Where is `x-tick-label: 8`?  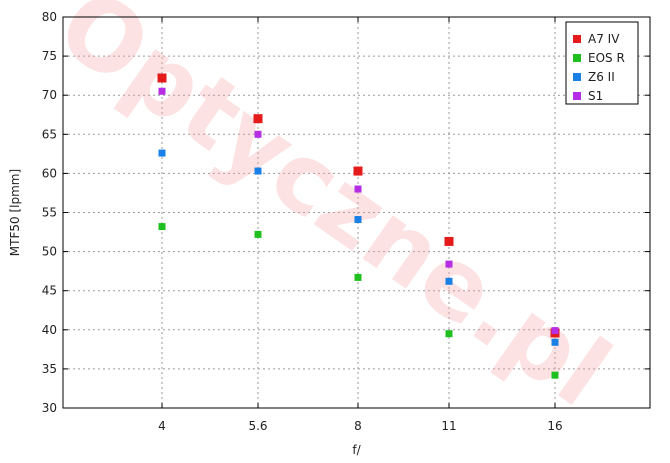
x-tick-label: 8 is located at coordinates (358, 426).